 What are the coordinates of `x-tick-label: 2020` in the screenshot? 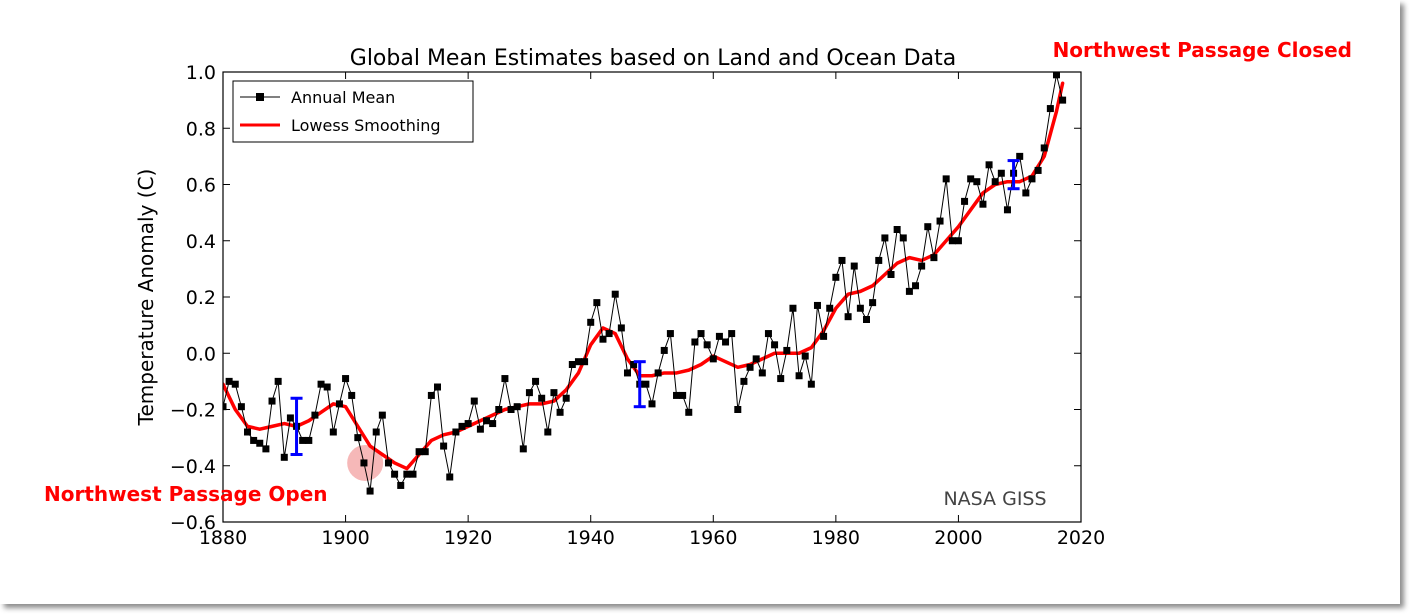 It's located at (1081, 538).